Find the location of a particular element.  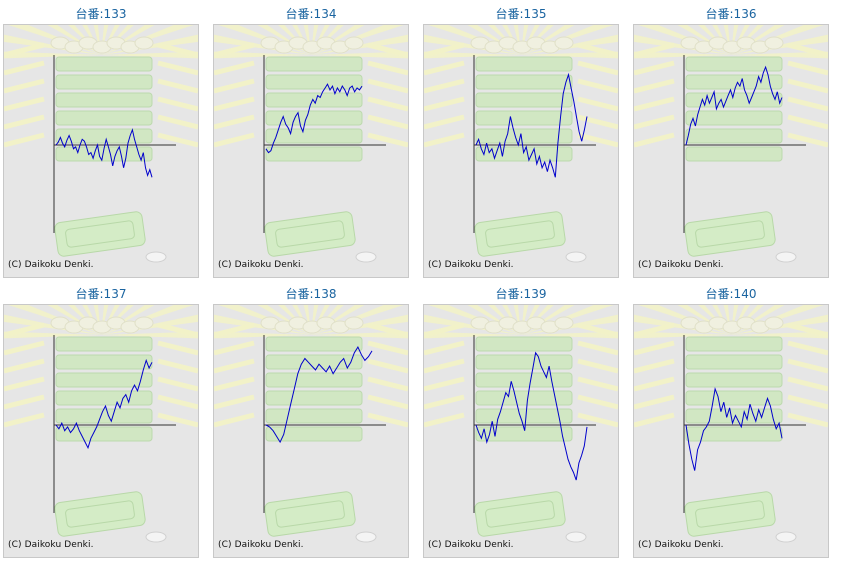

machine-number-label: 台番:136 is located at coordinates (731, 14).